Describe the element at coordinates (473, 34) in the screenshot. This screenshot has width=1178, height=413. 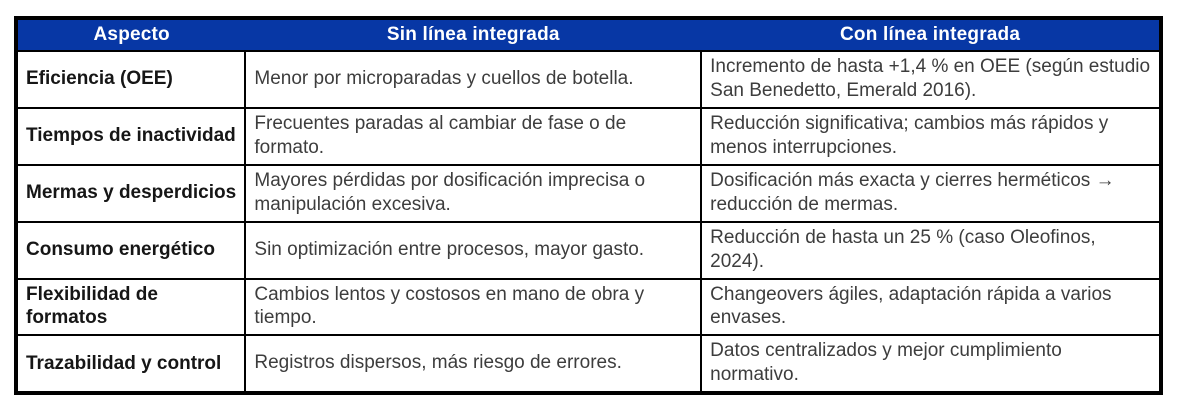
I see `col-header-sin-linea-integrada: Sin línea integrada` at that location.